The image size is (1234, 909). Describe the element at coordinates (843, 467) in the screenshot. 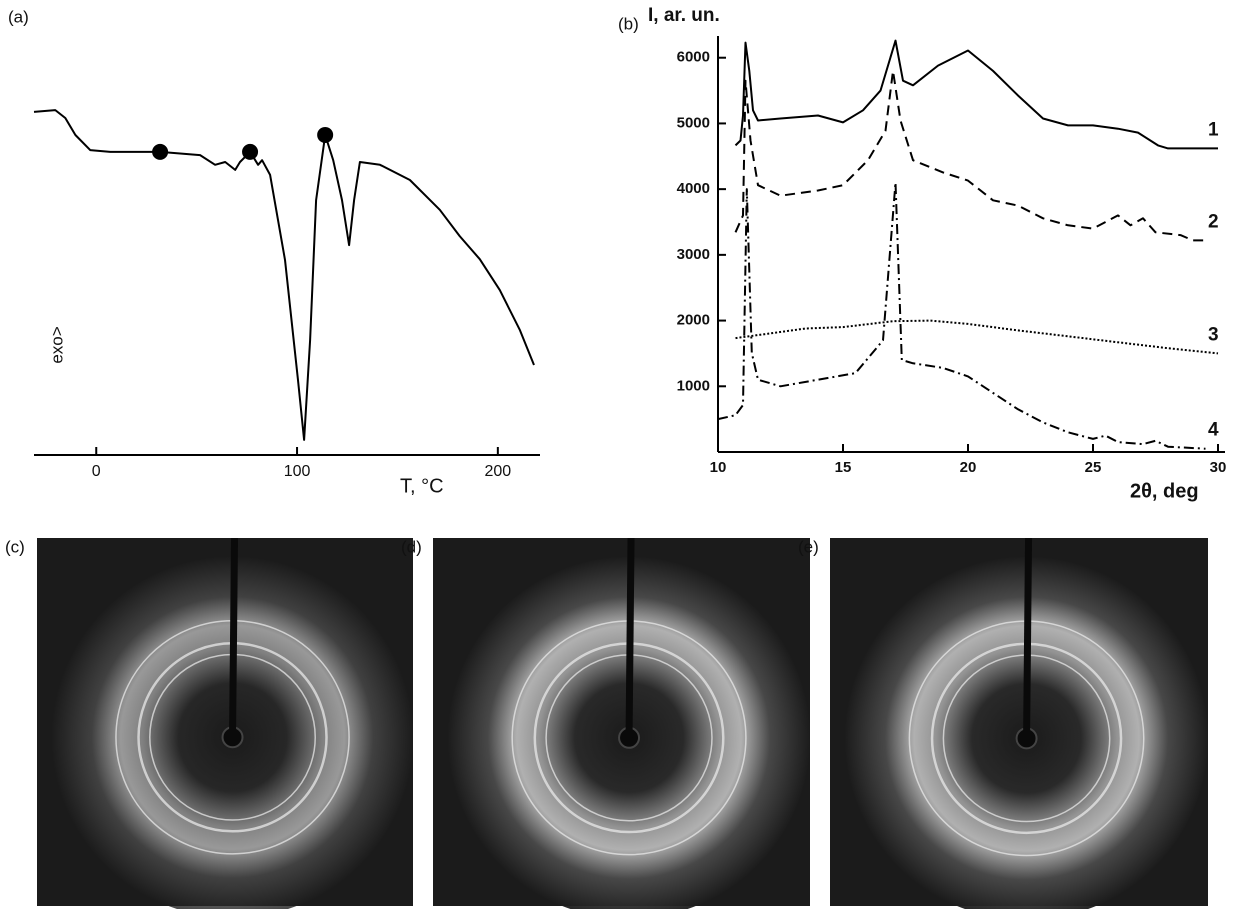

I see `x-tick-label: 15` at that location.